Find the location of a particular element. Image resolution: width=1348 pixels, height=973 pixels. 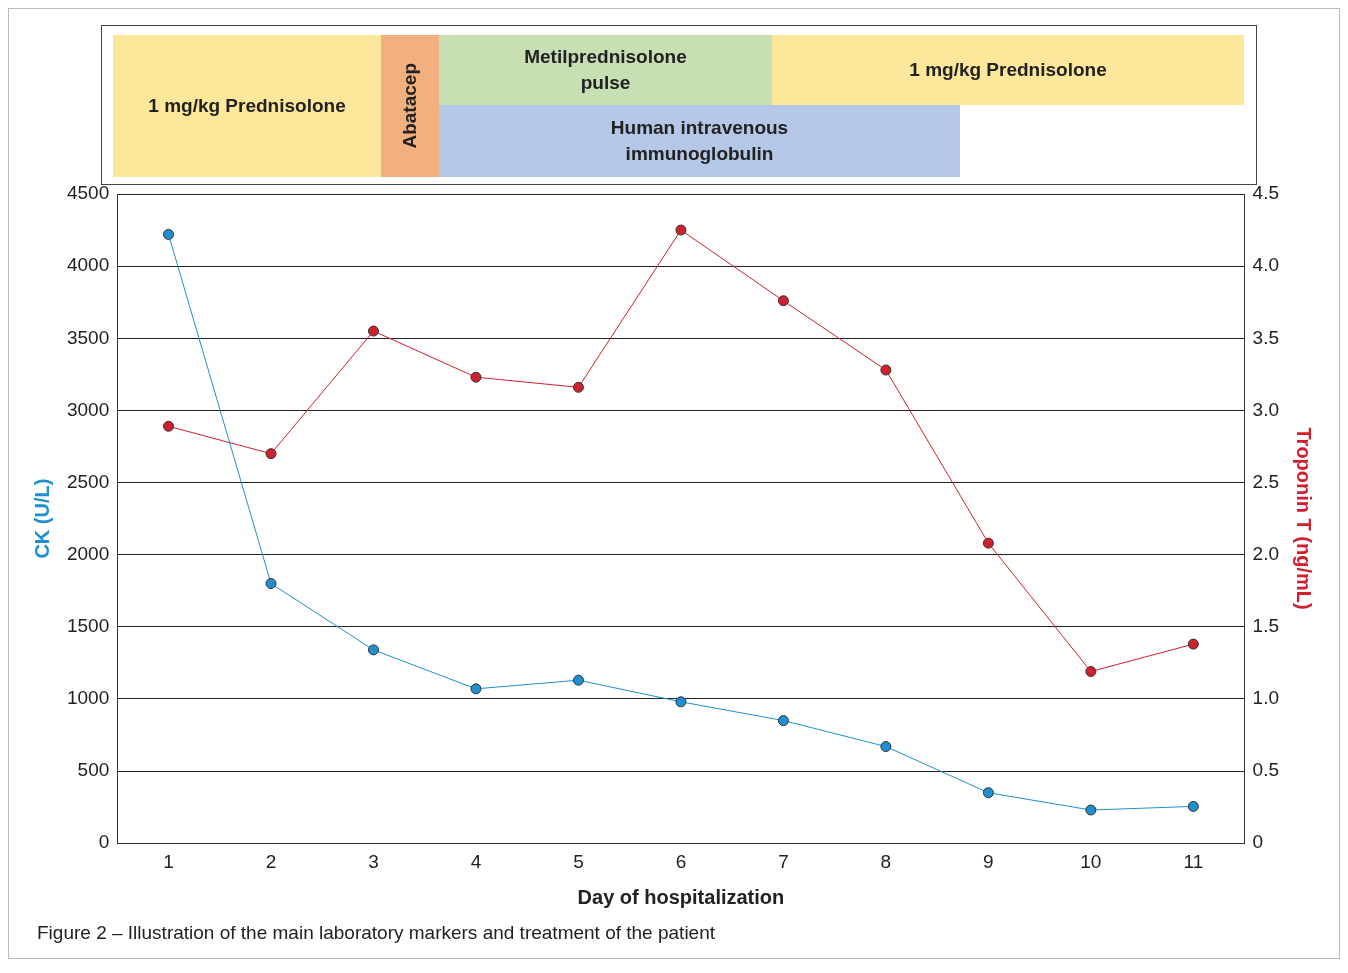

x-tick-label: 11 is located at coordinates (1193, 861).